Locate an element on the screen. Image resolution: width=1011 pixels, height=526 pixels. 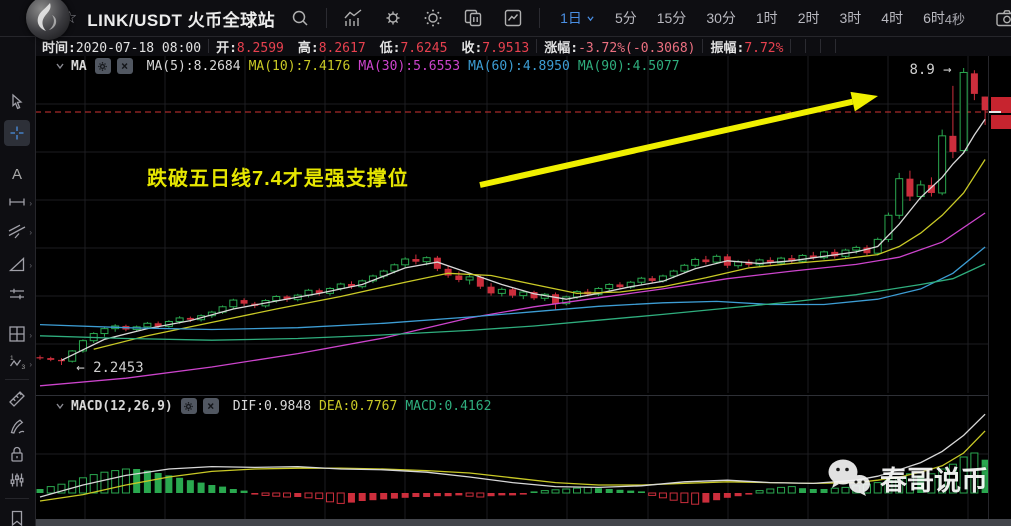
huobi-logo is located at coordinates (48, 20).